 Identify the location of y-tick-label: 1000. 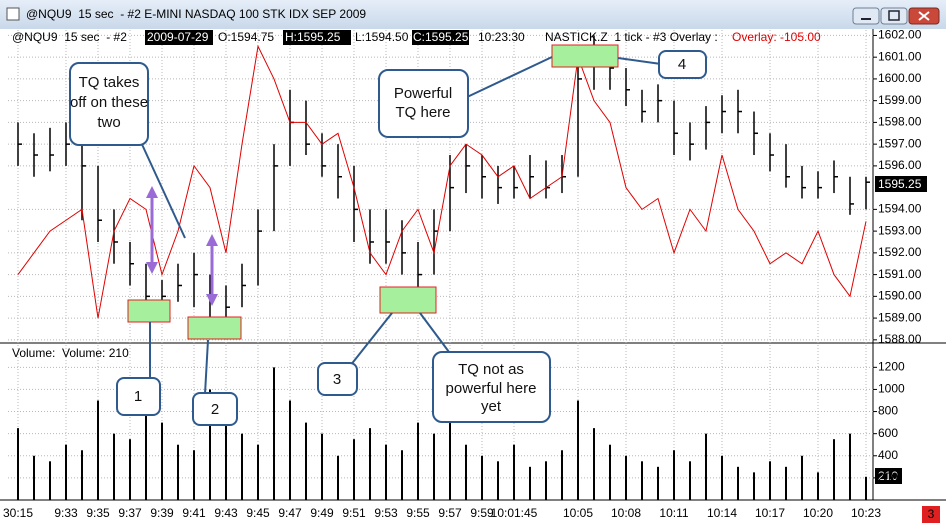
(891, 389).